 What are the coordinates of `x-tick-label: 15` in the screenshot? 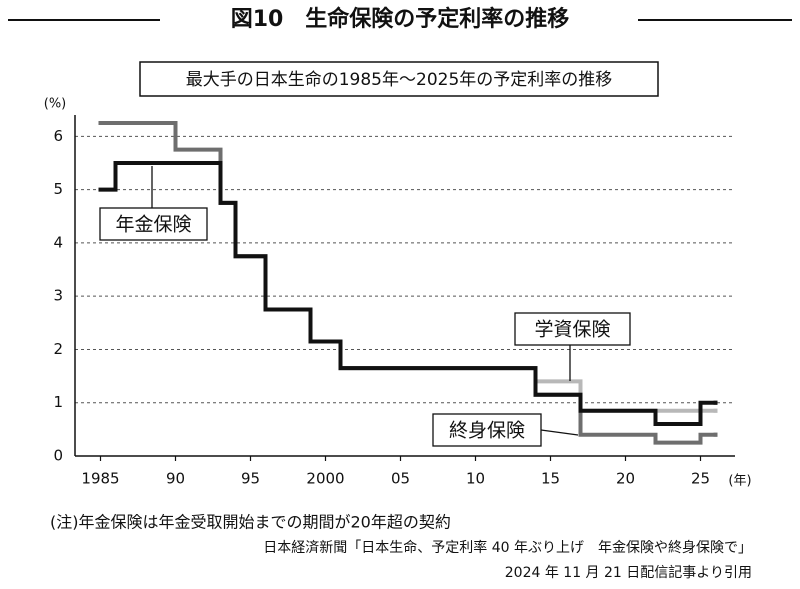 It's located at (550, 479).